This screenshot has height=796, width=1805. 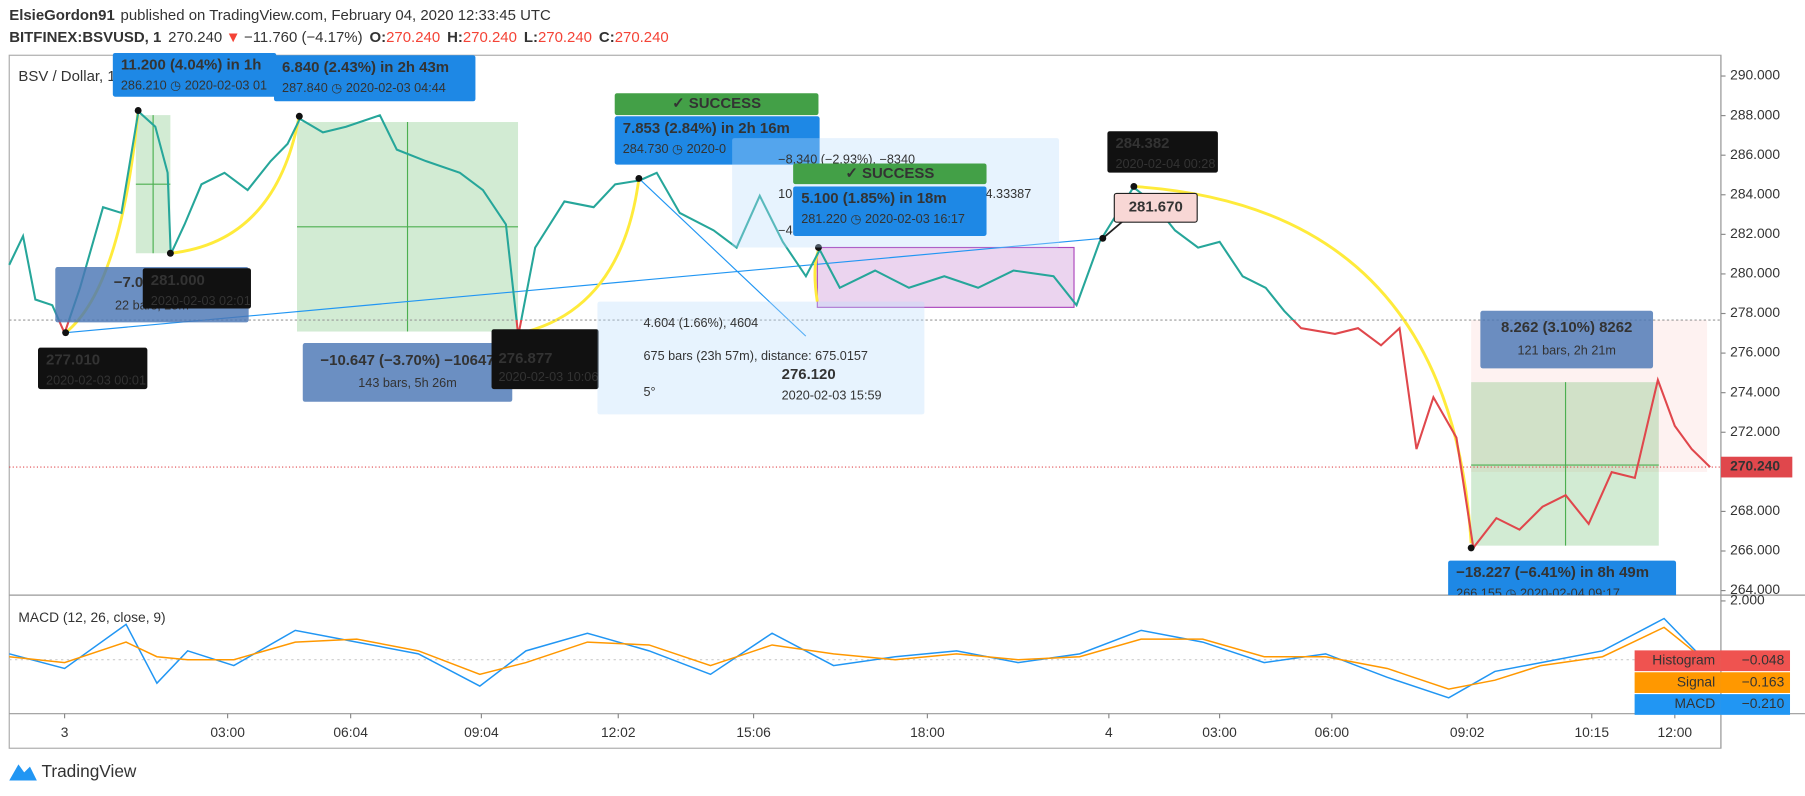 I want to click on annotation-text: 7.853 (2.84%) in 2h 16m, so click(x=706, y=128).